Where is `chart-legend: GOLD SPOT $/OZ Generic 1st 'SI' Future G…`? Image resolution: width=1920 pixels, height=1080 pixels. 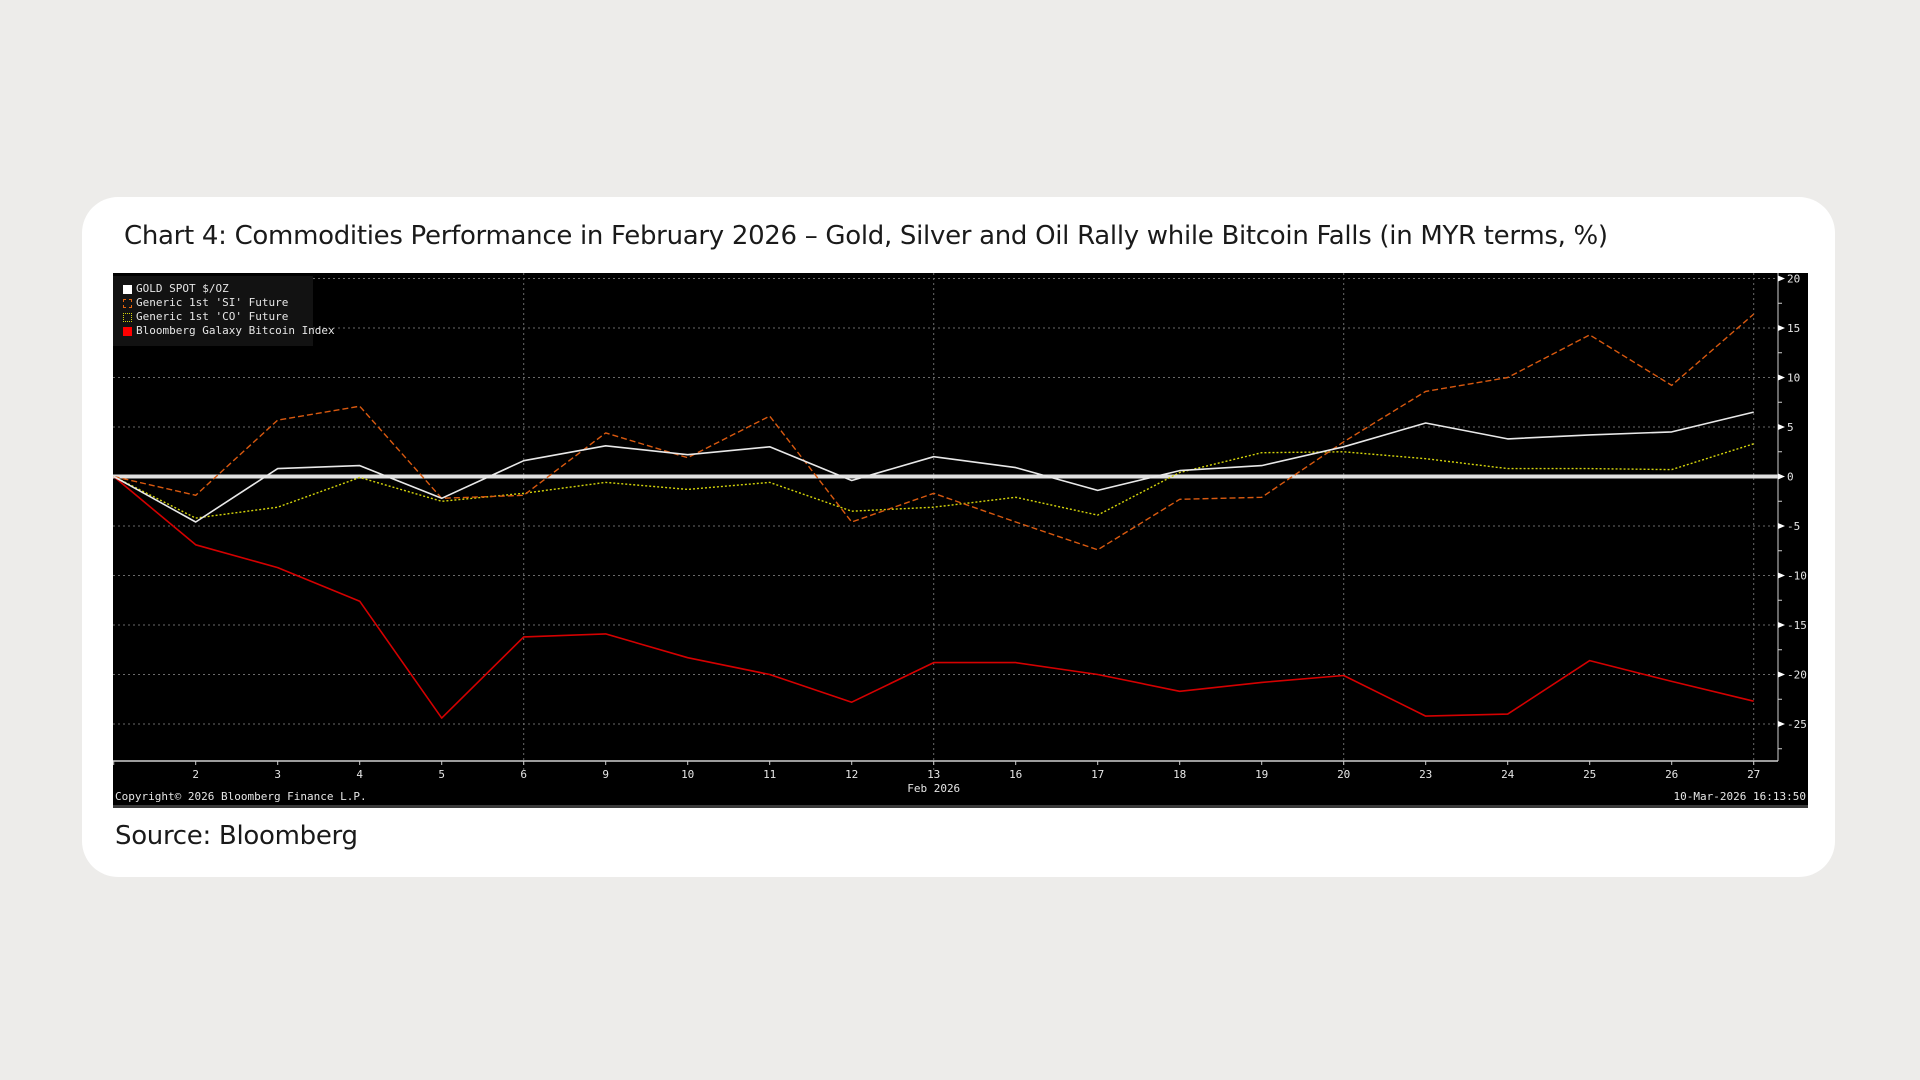
chart-legend: GOLD SPOT $/OZ Generic 1st 'SI' Future G… is located at coordinates (224, 311).